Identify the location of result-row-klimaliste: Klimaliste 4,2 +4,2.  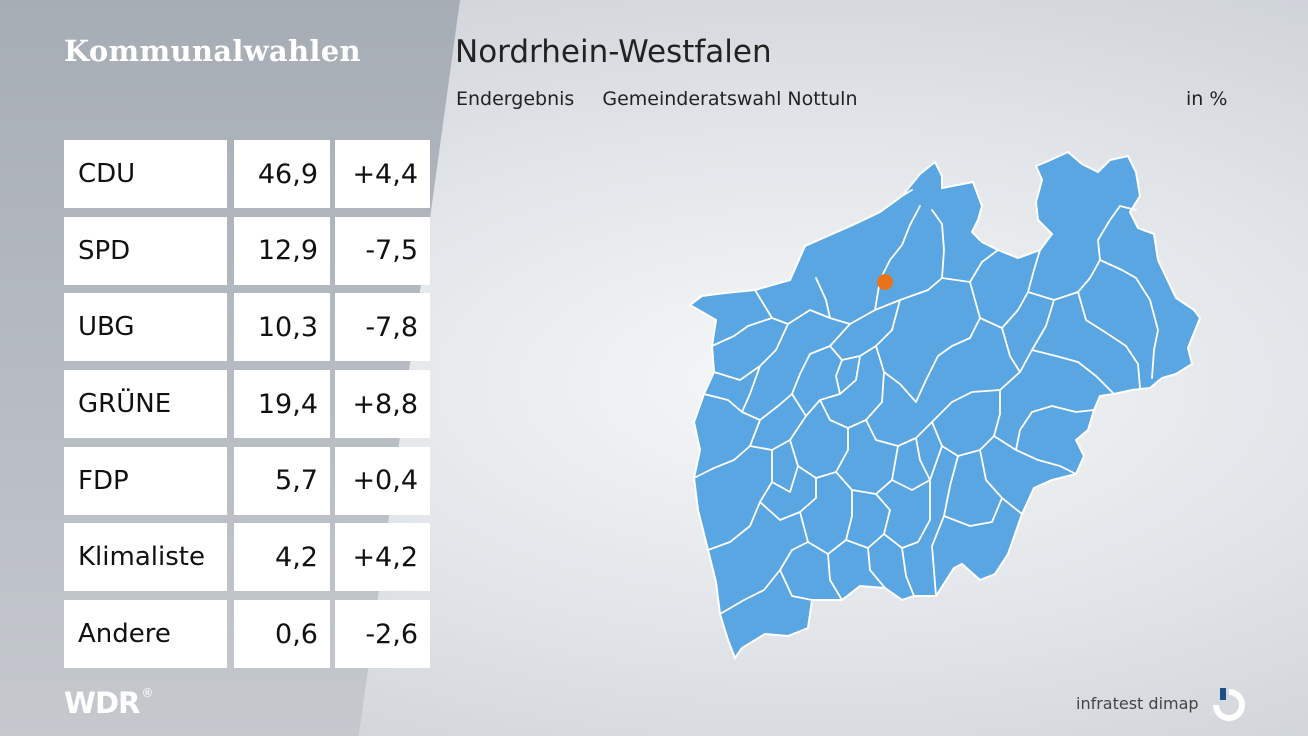
(249, 557).